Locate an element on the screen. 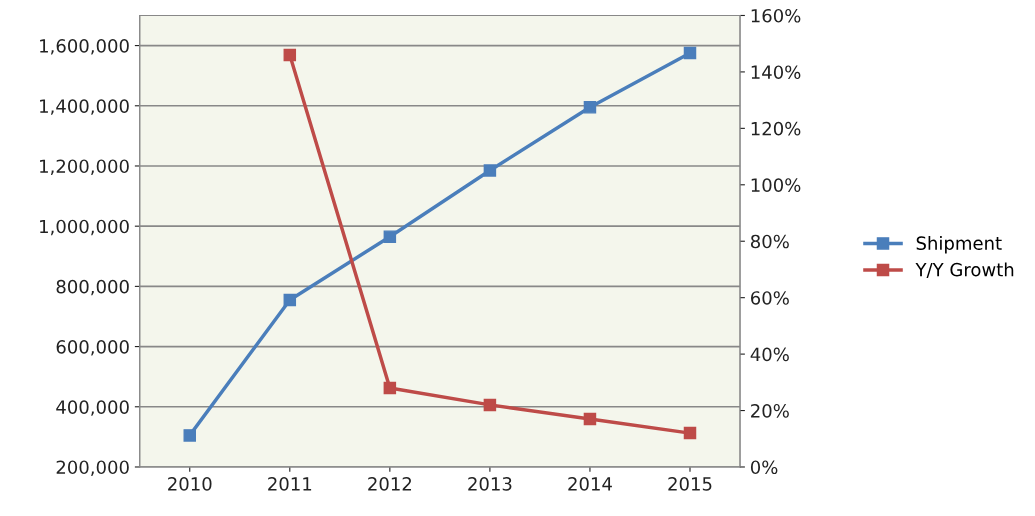 This screenshot has width=1035, height=516. y2-tick-label: 120% is located at coordinates (776, 128).